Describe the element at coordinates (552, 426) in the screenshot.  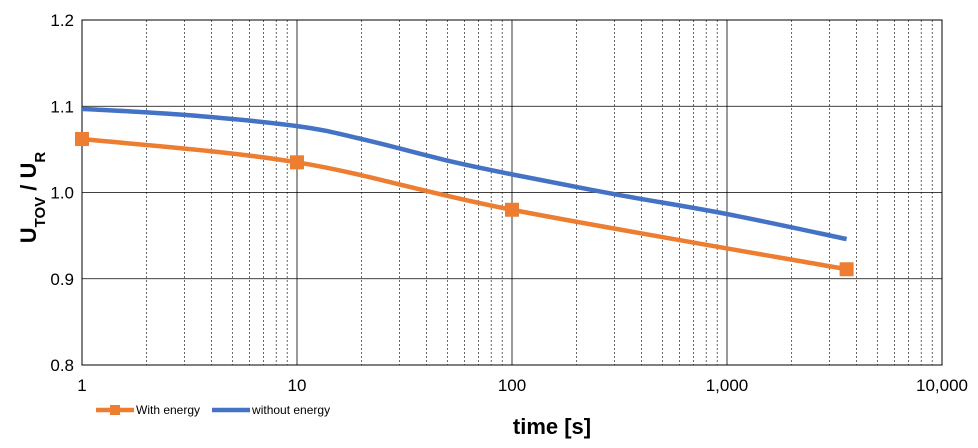
I see `x-axis-title: time [s]` at that location.